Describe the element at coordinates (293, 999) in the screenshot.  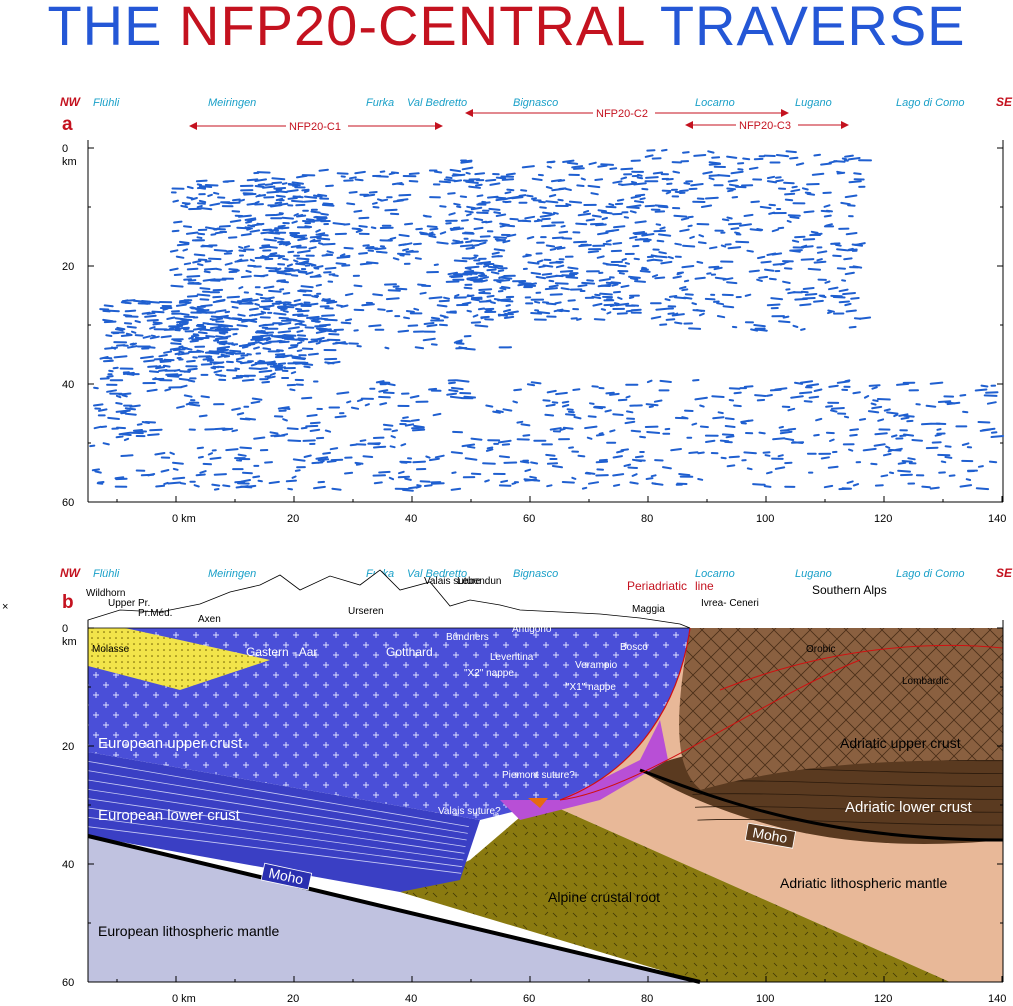
I see `panel-b-x-tick-20: 20` at that location.